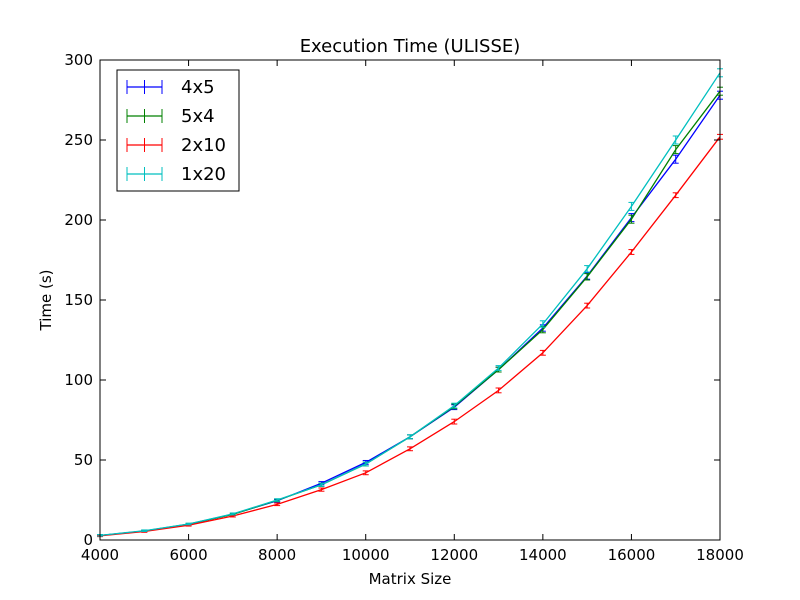 This screenshot has height=600, width=800. What do you see at coordinates (78, 140) in the screenshot?
I see `y-tick-label: 250` at bounding box center [78, 140].